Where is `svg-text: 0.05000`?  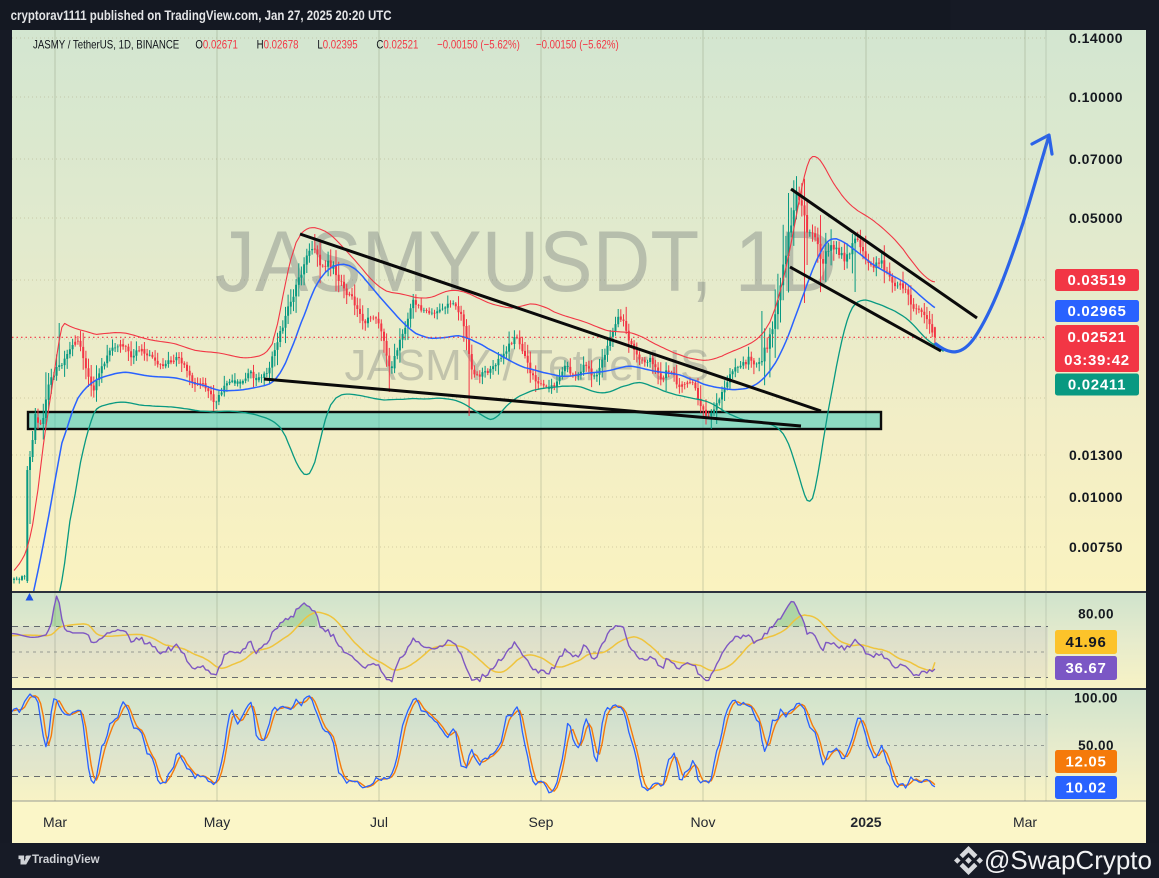
svg-text: 0.05000 is located at coordinates (1096, 218).